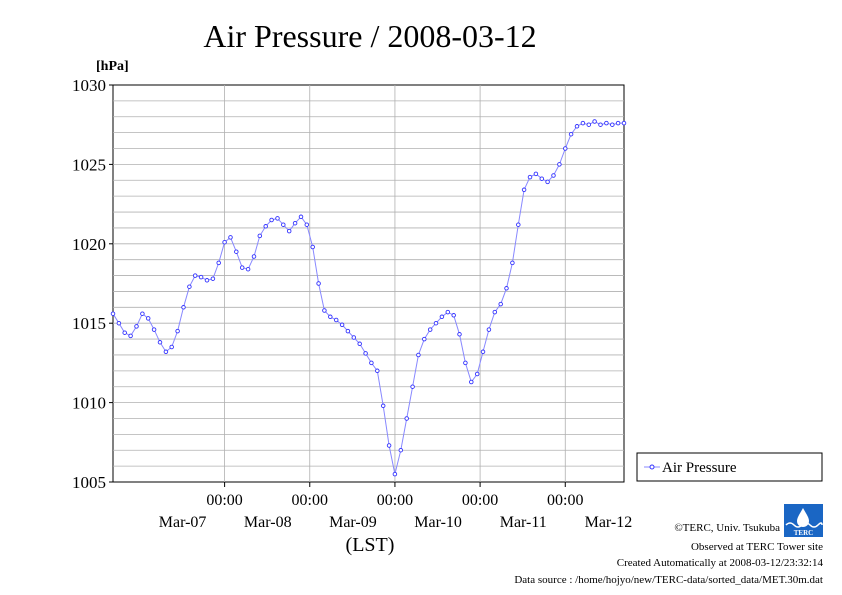  I want to click on legend: Air Pressure, so click(729, 467).